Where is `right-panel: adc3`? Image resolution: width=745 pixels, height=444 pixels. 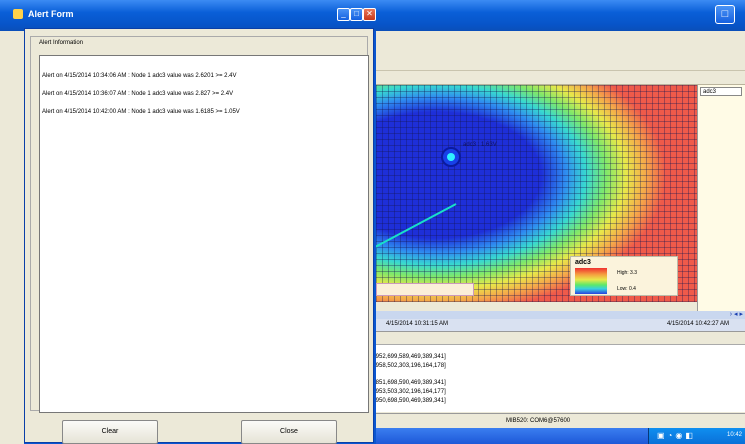
right-panel: adc3 is located at coordinates (721, 198).